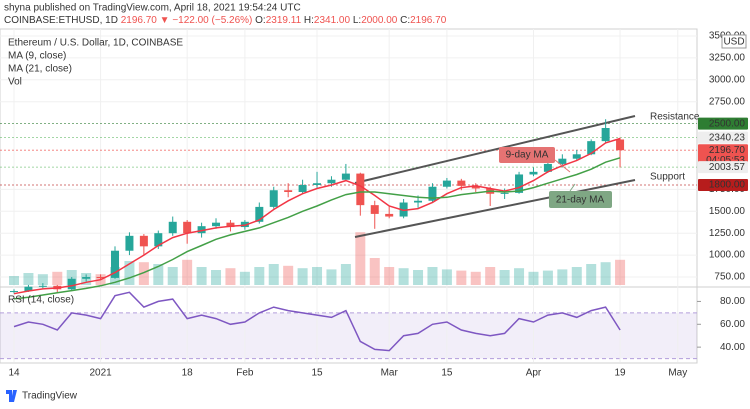  I want to click on ma21-label: 21-day MA, so click(580, 200).